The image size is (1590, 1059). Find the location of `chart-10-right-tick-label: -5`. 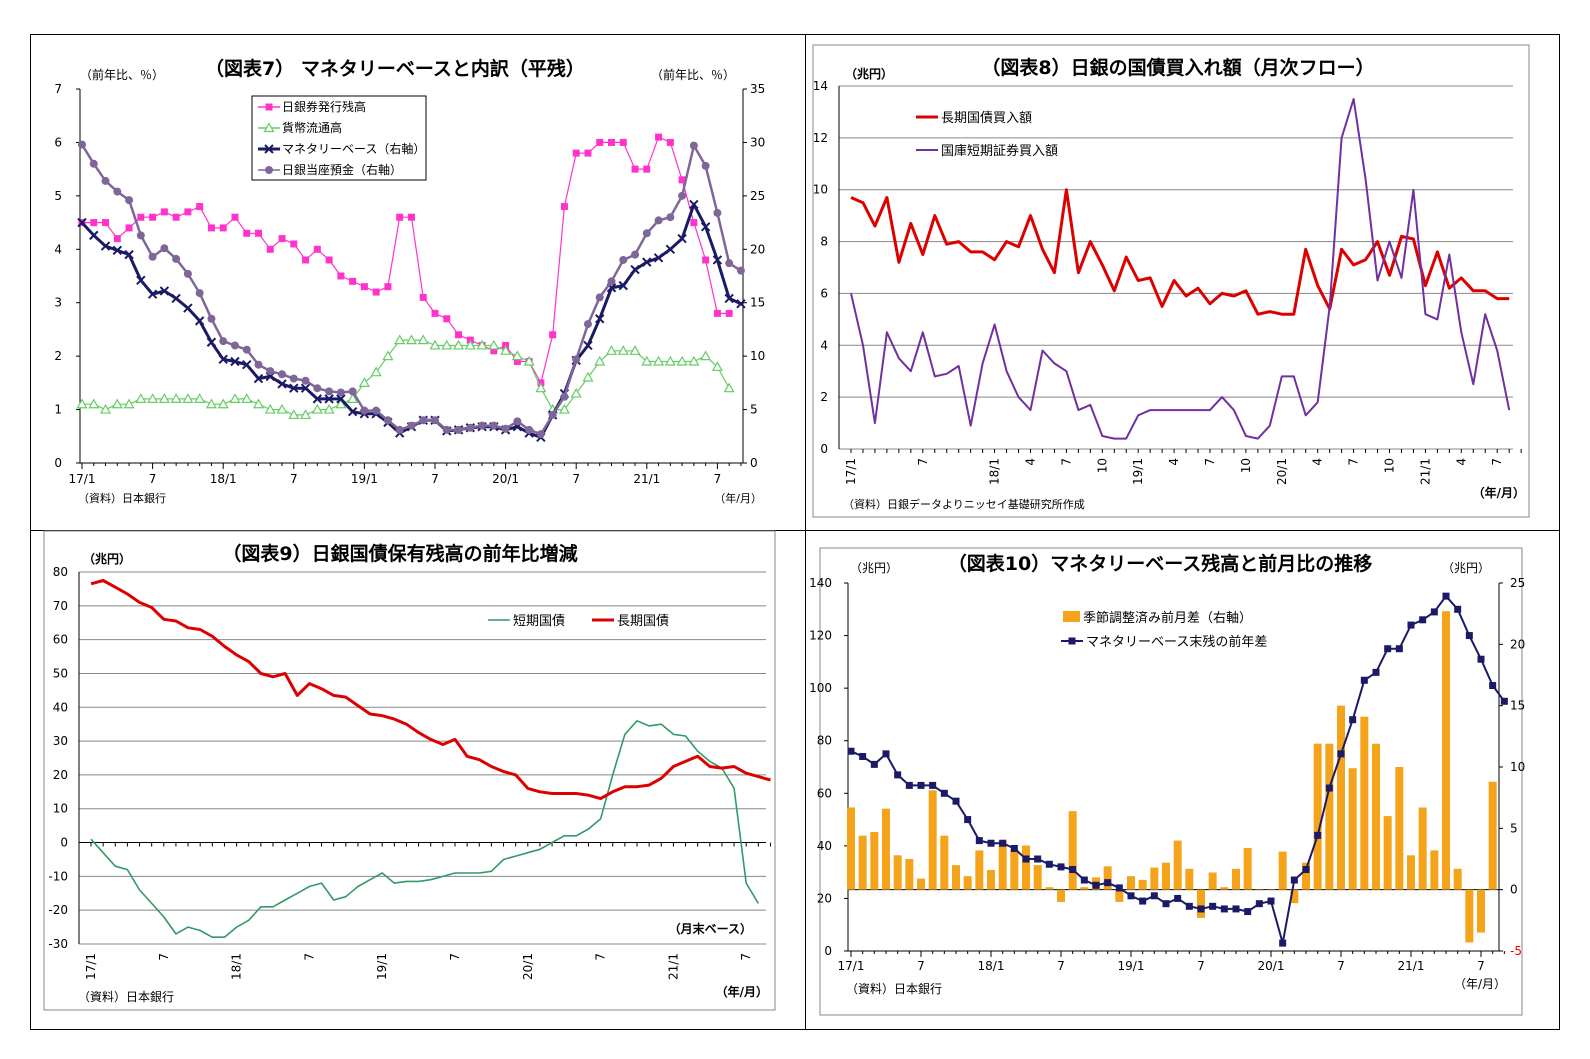

chart-10-right-tick-label: -5 is located at coordinates (1516, 951).